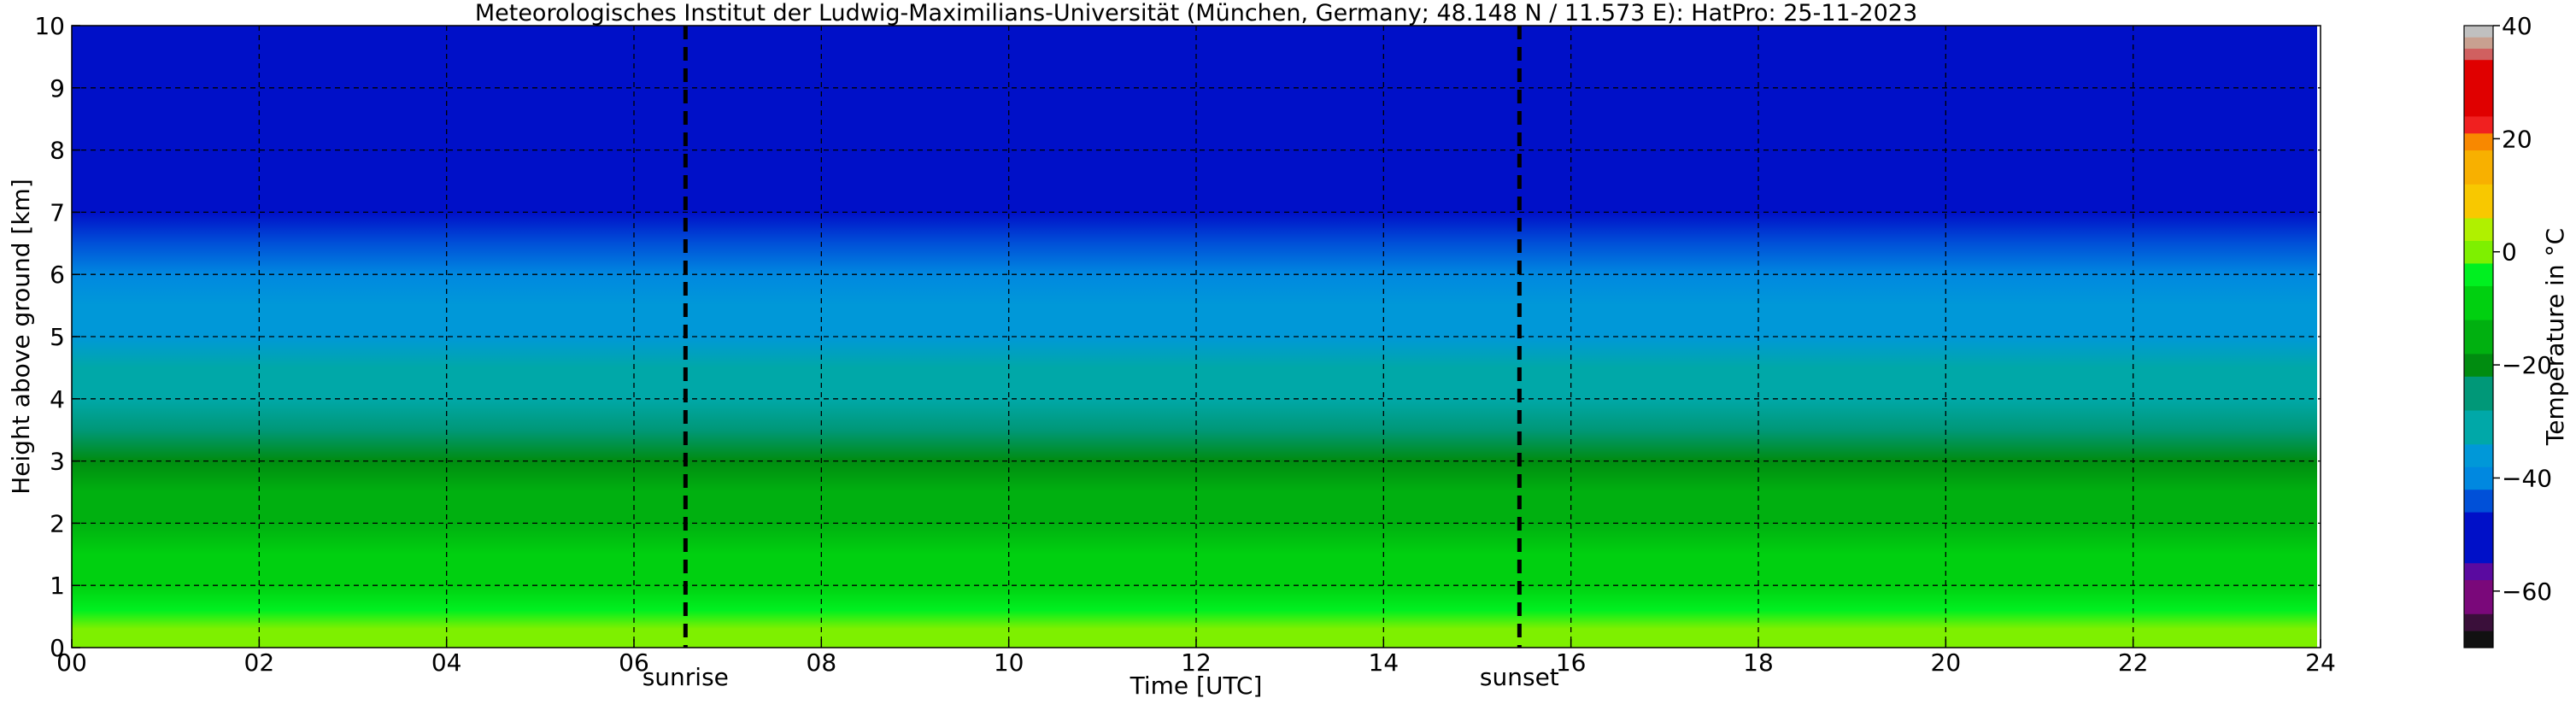 Image resolution: width=2576 pixels, height=704 pixels. What do you see at coordinates (634, 662) in the screenshot?
I see `x-tick-label: 06` at bounding box center [634, 662].